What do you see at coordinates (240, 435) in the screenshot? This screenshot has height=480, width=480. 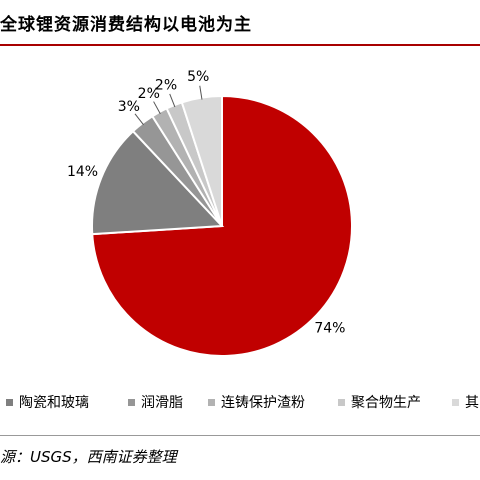 I see `source-divider` at bounding box center [240, 435].